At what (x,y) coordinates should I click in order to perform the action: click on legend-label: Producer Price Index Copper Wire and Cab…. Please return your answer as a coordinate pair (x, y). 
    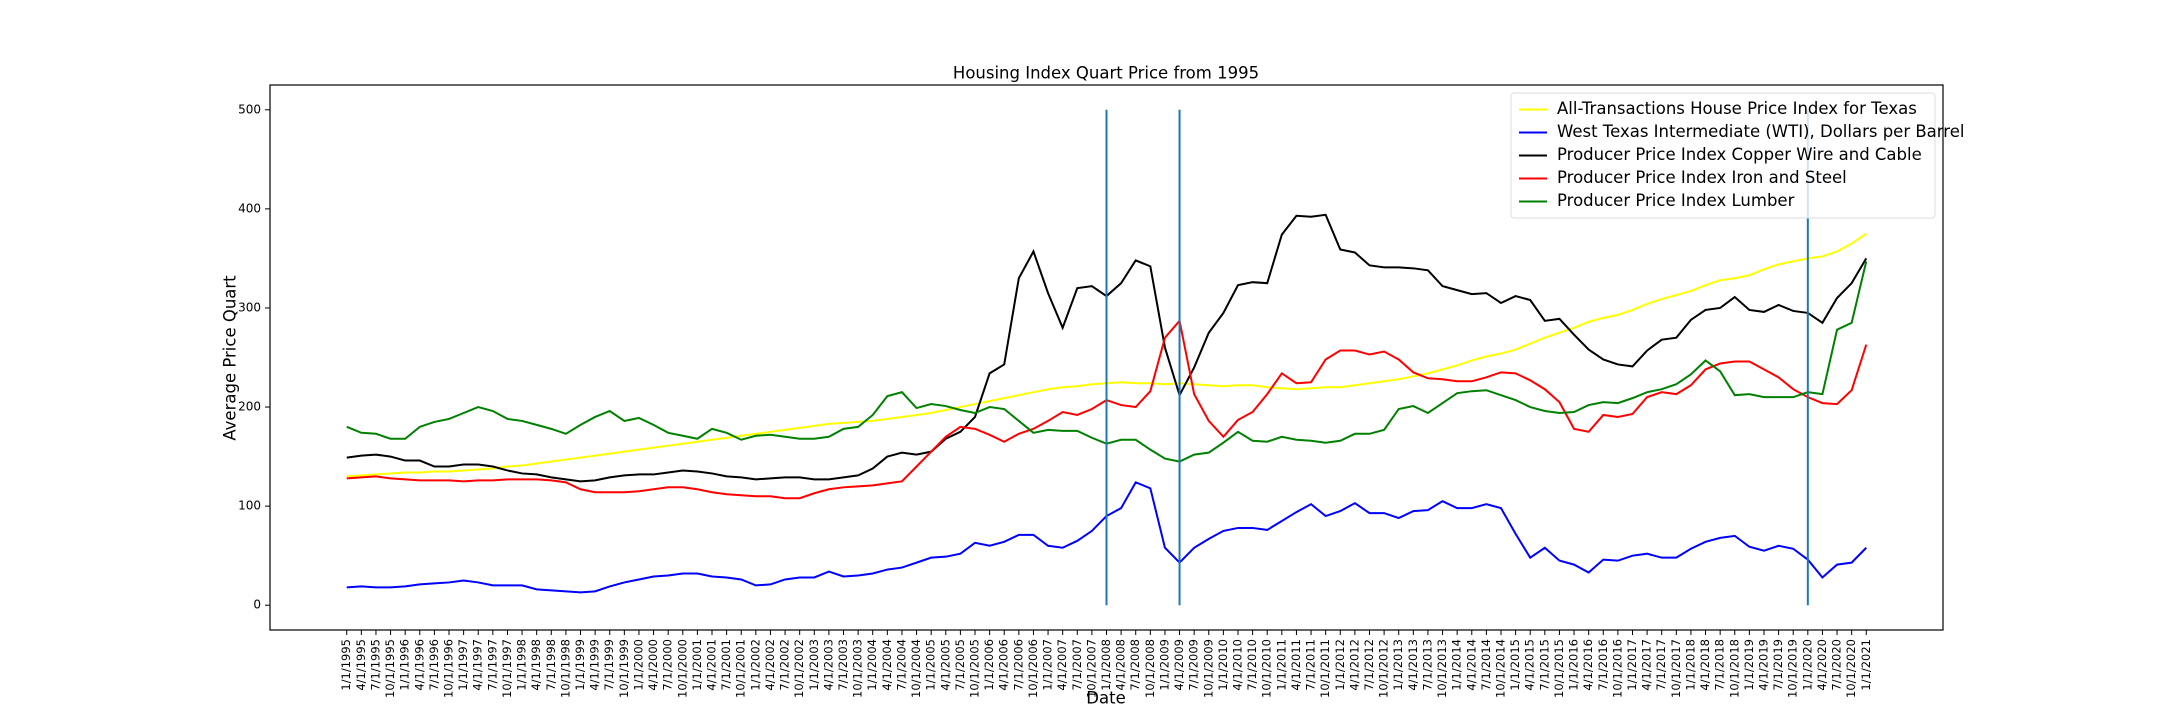
    Looking at the image, I should click on (1739, 154).